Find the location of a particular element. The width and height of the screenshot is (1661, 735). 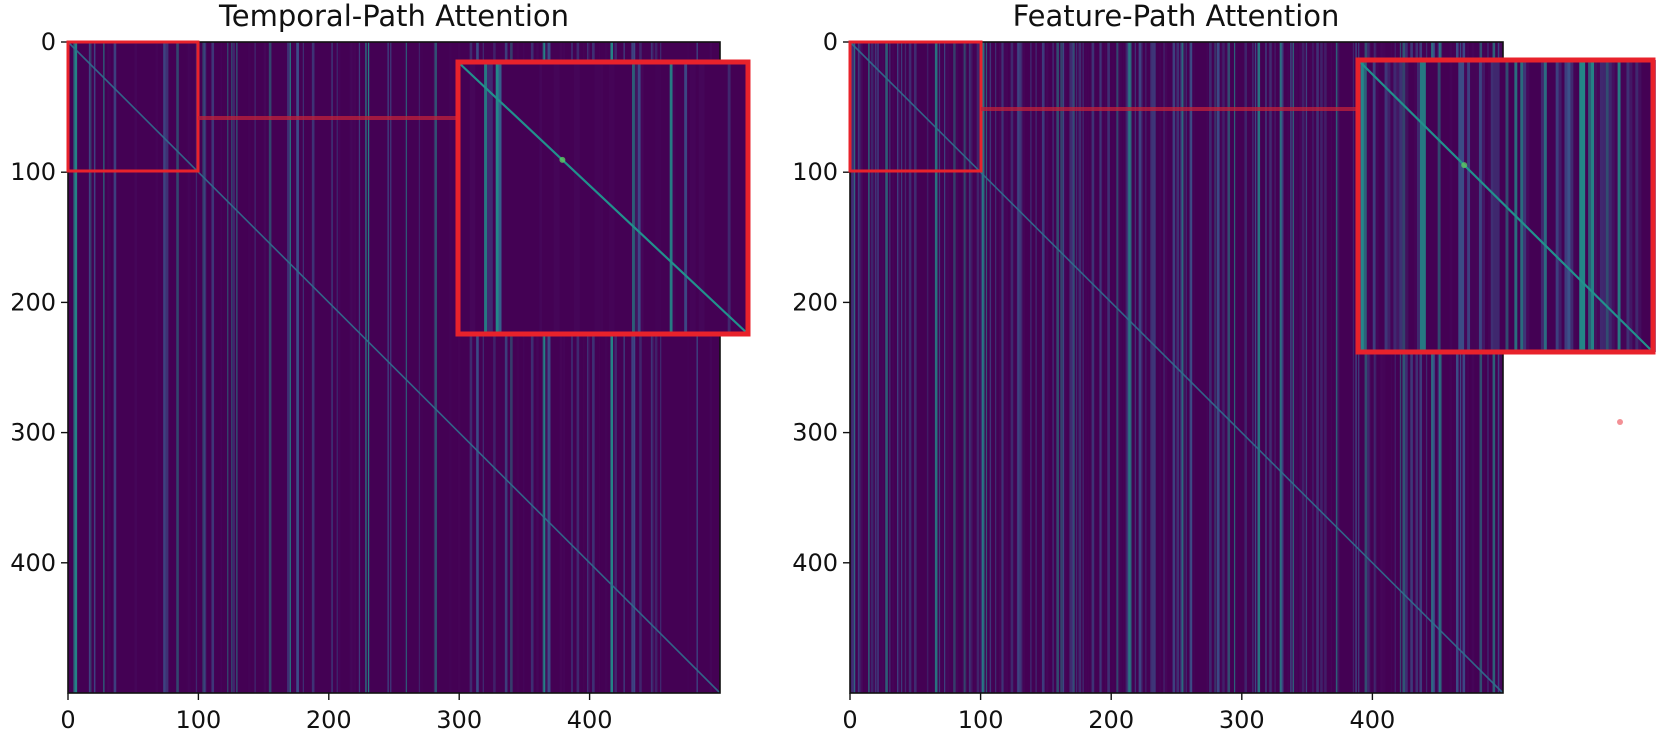

y-tick-label: 300 is located at coordinates (33, 433).